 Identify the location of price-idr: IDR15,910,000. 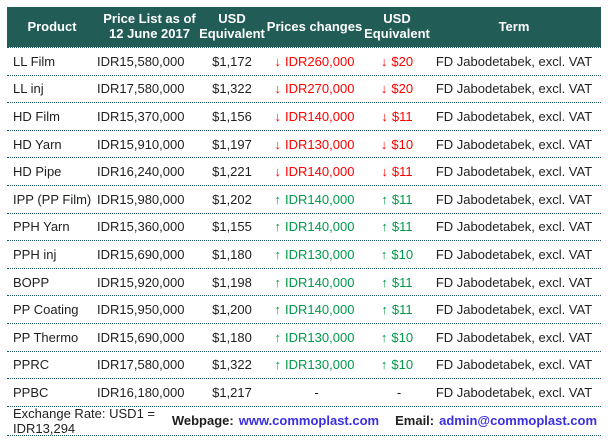
(141, 144).